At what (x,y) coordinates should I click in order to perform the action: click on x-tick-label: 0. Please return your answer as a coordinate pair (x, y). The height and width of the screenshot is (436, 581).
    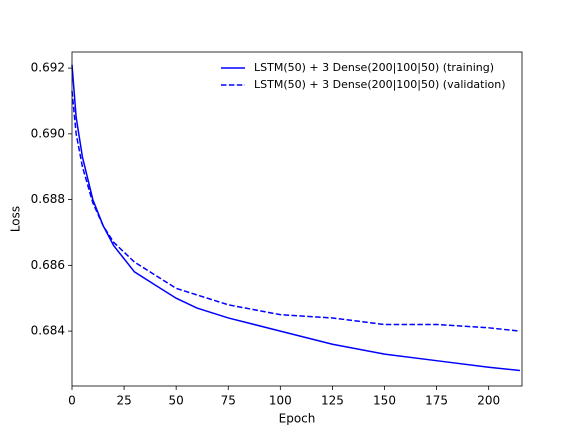
    Looking at the image, I should click on (72, 401).